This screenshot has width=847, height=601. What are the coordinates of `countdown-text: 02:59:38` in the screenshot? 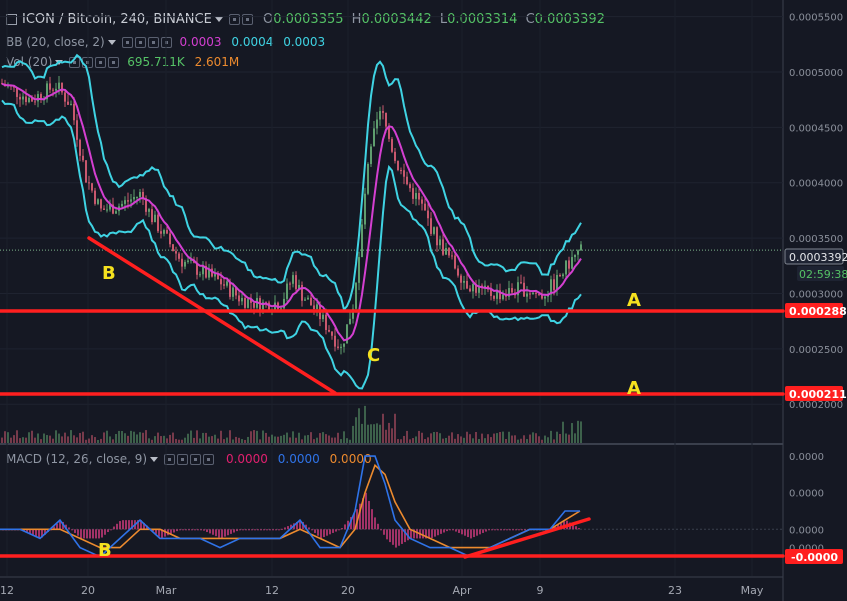 It's located at (823, 274).